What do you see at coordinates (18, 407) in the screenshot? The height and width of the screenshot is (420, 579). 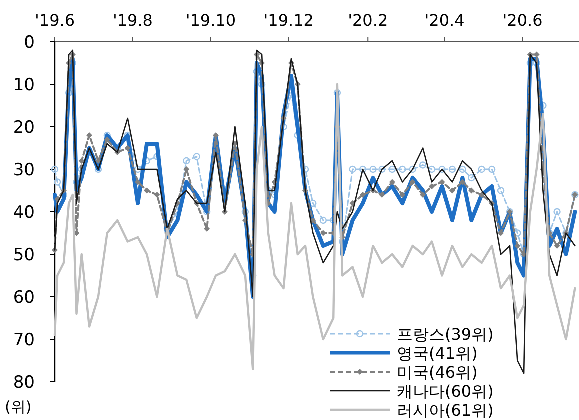 I see `y-axis-title: (위)` at bounding box center [18, 407].